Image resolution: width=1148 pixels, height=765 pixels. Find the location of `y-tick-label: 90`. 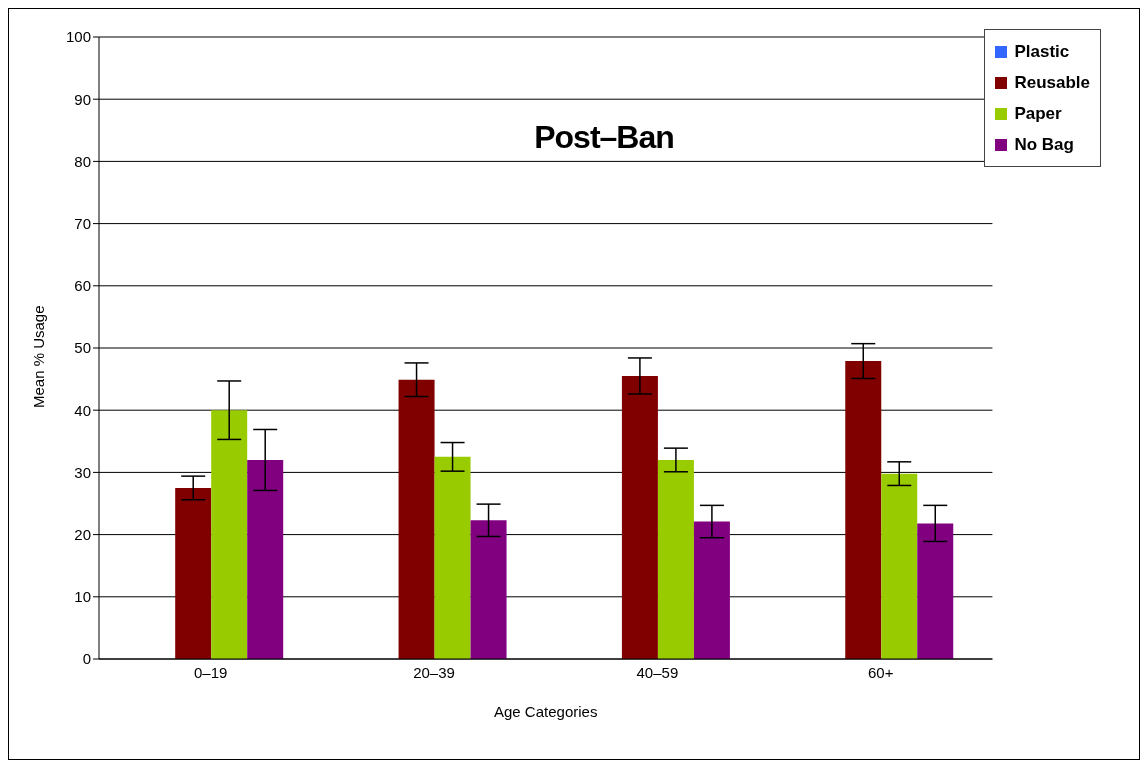

y-tick-label: 90 is located at coordinates (82, 99).